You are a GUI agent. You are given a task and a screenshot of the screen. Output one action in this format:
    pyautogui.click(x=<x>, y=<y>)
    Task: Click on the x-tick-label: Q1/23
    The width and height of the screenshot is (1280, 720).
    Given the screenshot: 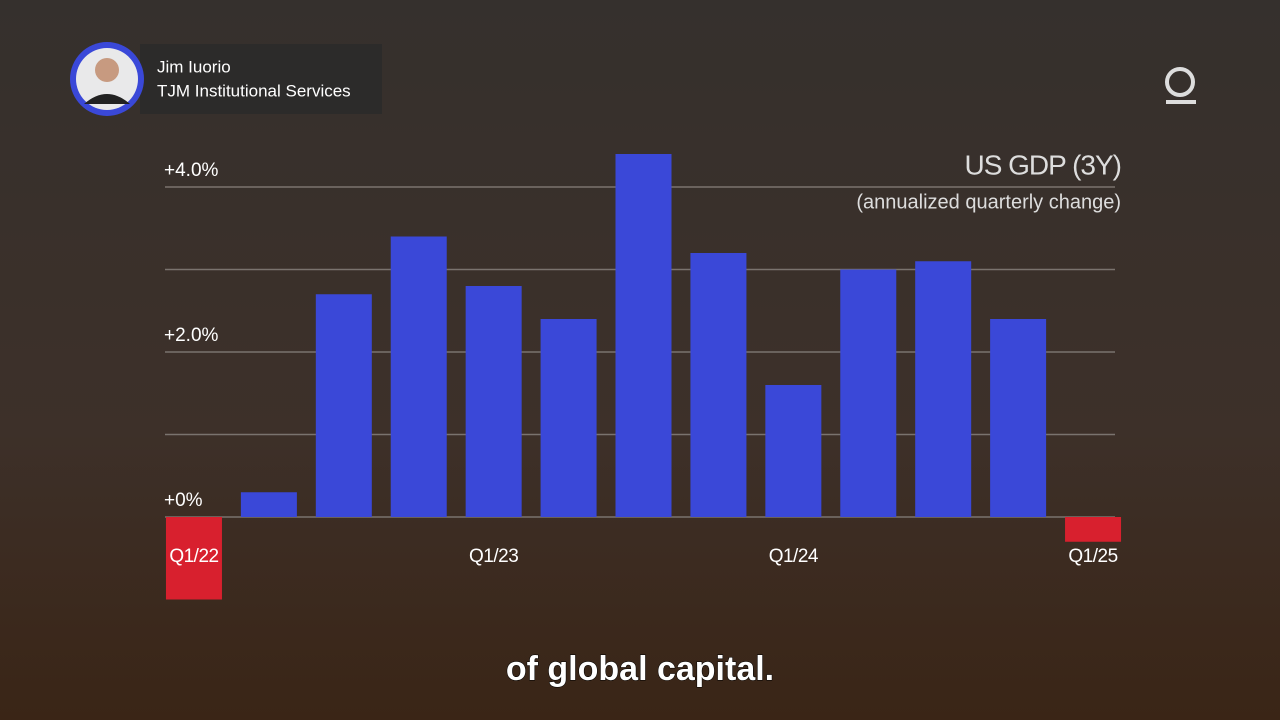 What is the action you would take?
    pyautogui.click(x=493, y=556)
    